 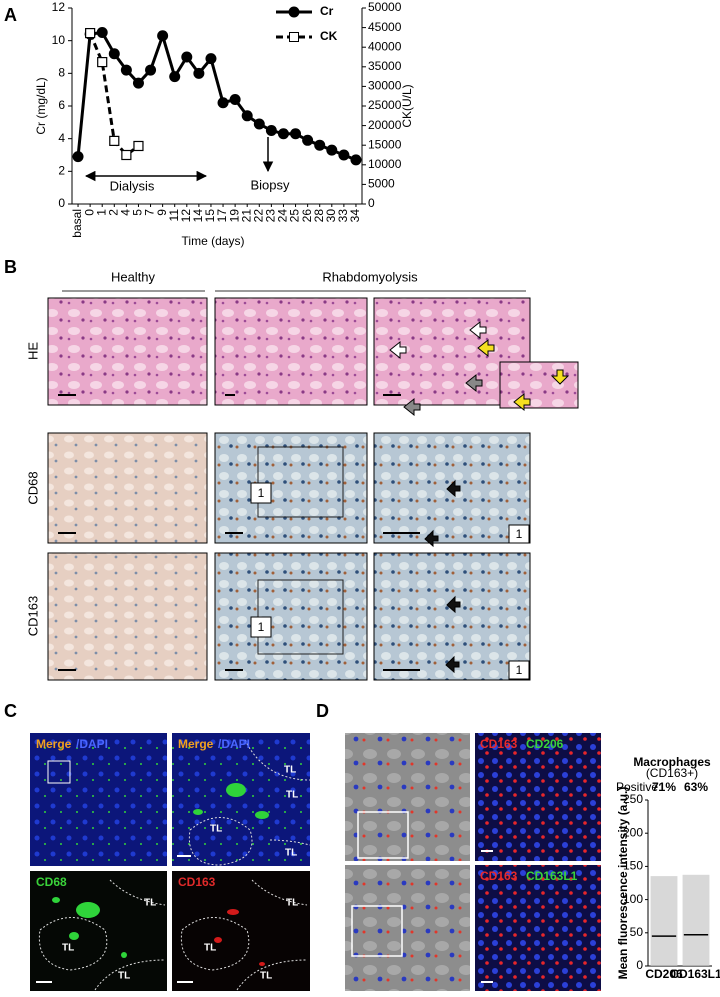 I want to click on x-tick-label: 33, so click(x=343, y=216).